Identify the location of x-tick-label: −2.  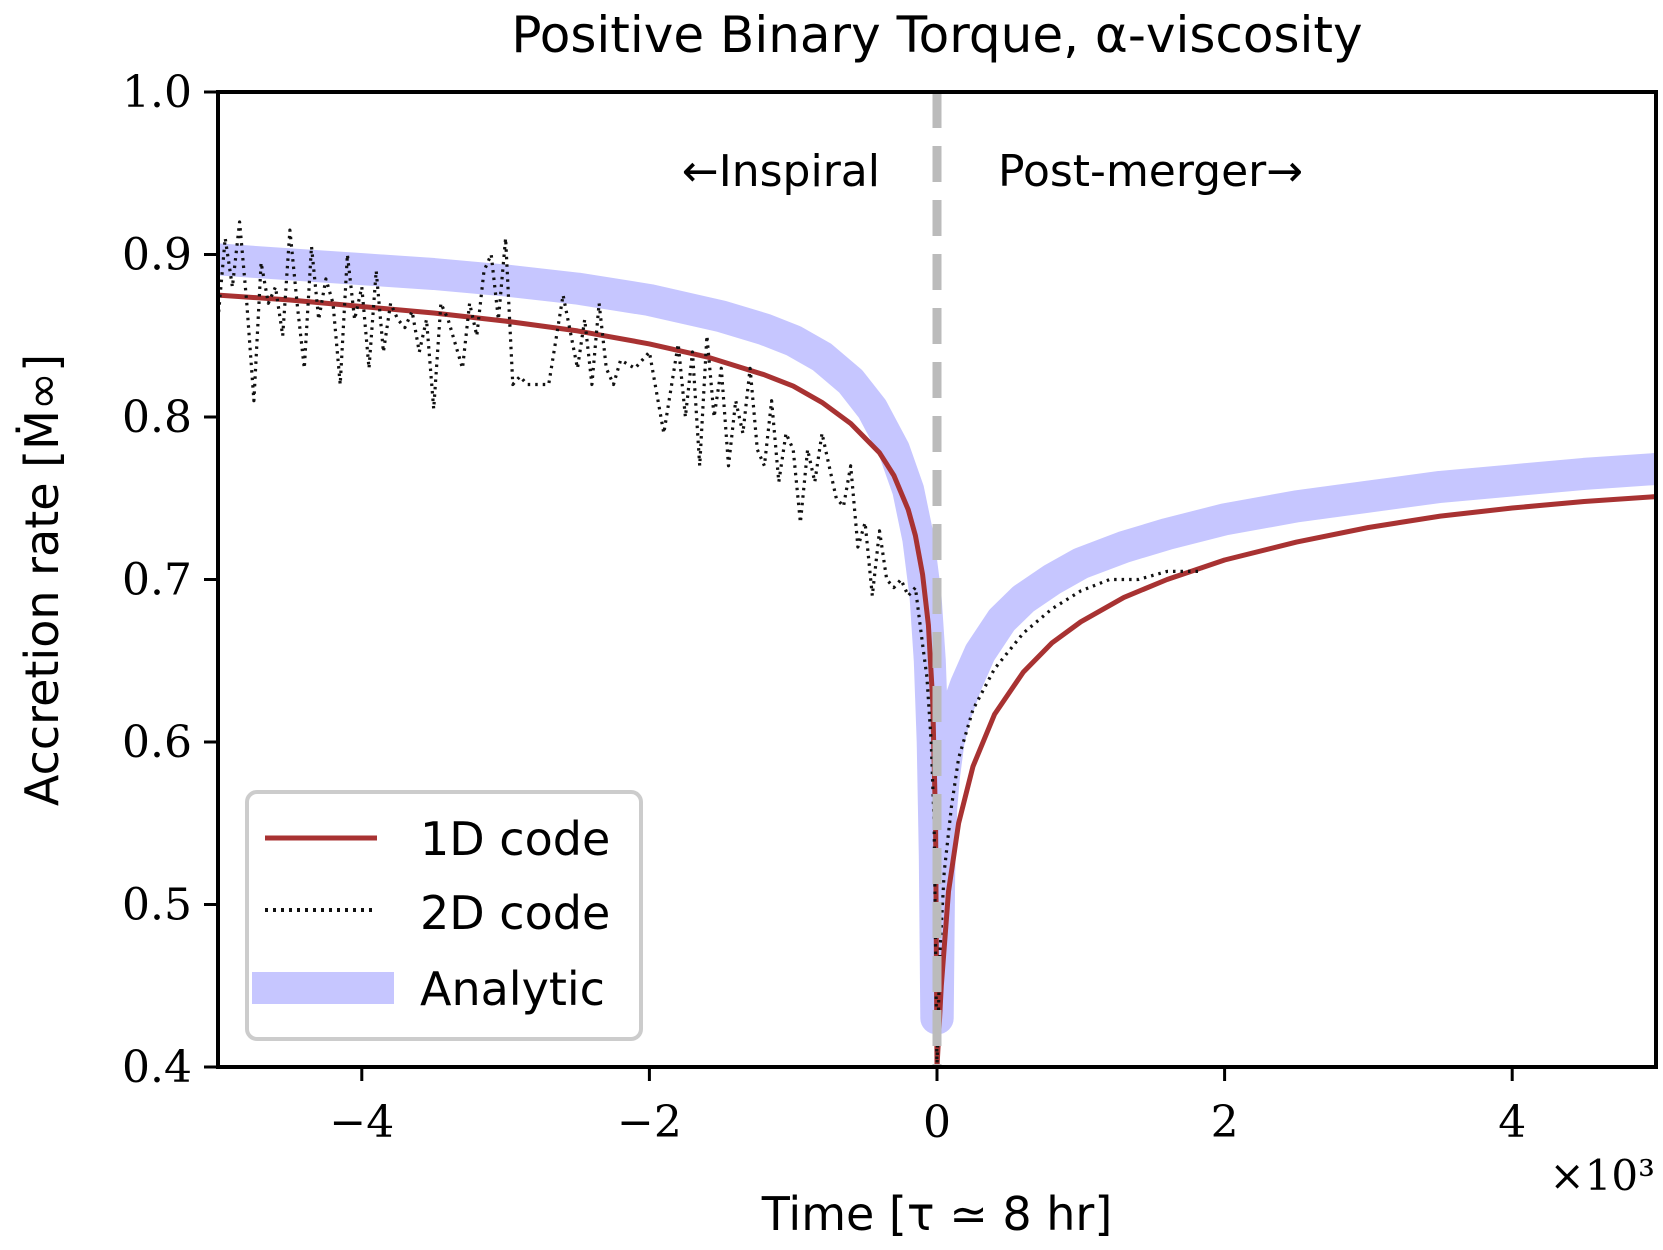
(649, 1122).